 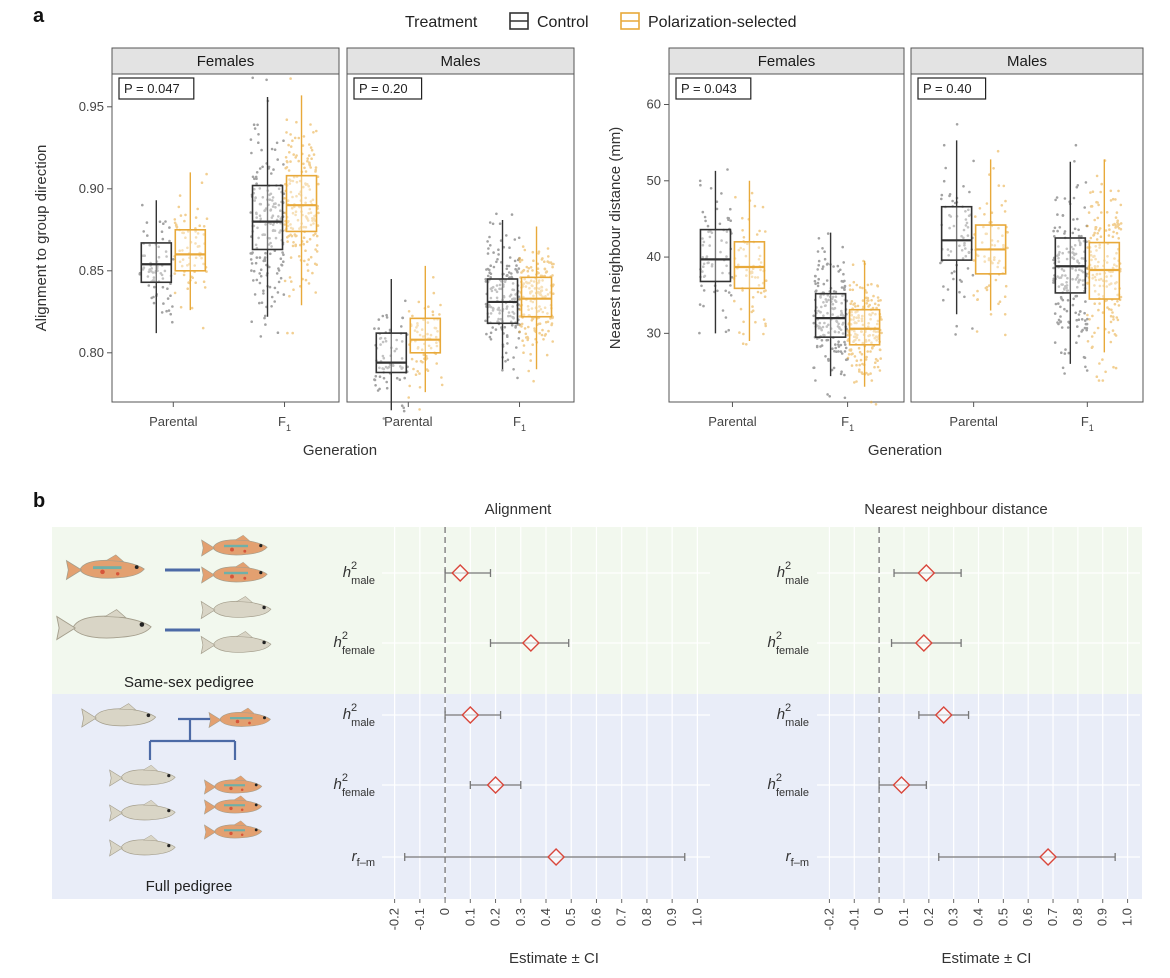 I want to click on box-iqr, so click(x=391, y=353).